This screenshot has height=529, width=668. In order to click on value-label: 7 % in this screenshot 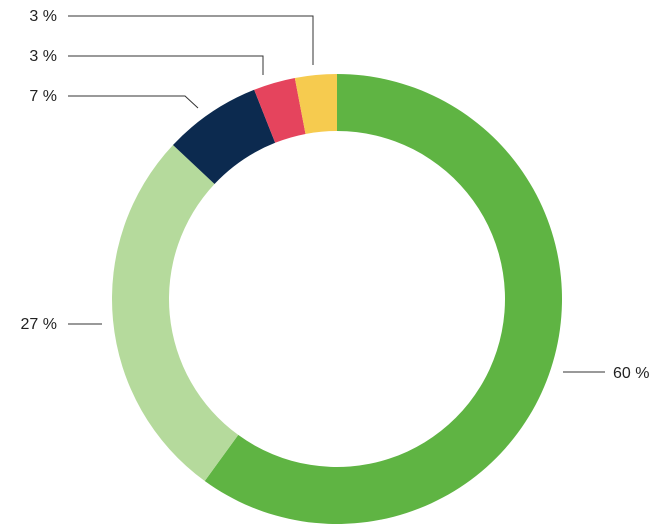, I will do `click(43, 96)`.